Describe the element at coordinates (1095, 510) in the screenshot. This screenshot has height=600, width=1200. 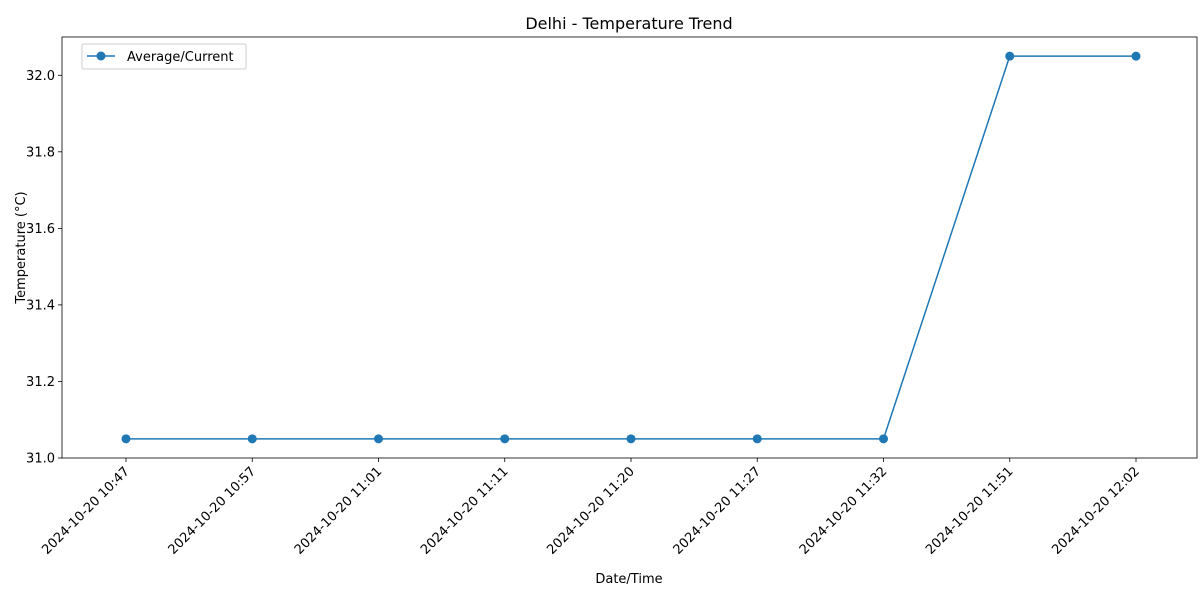
I see `x-tick-label: 2024-10-20 12:02` at that location.